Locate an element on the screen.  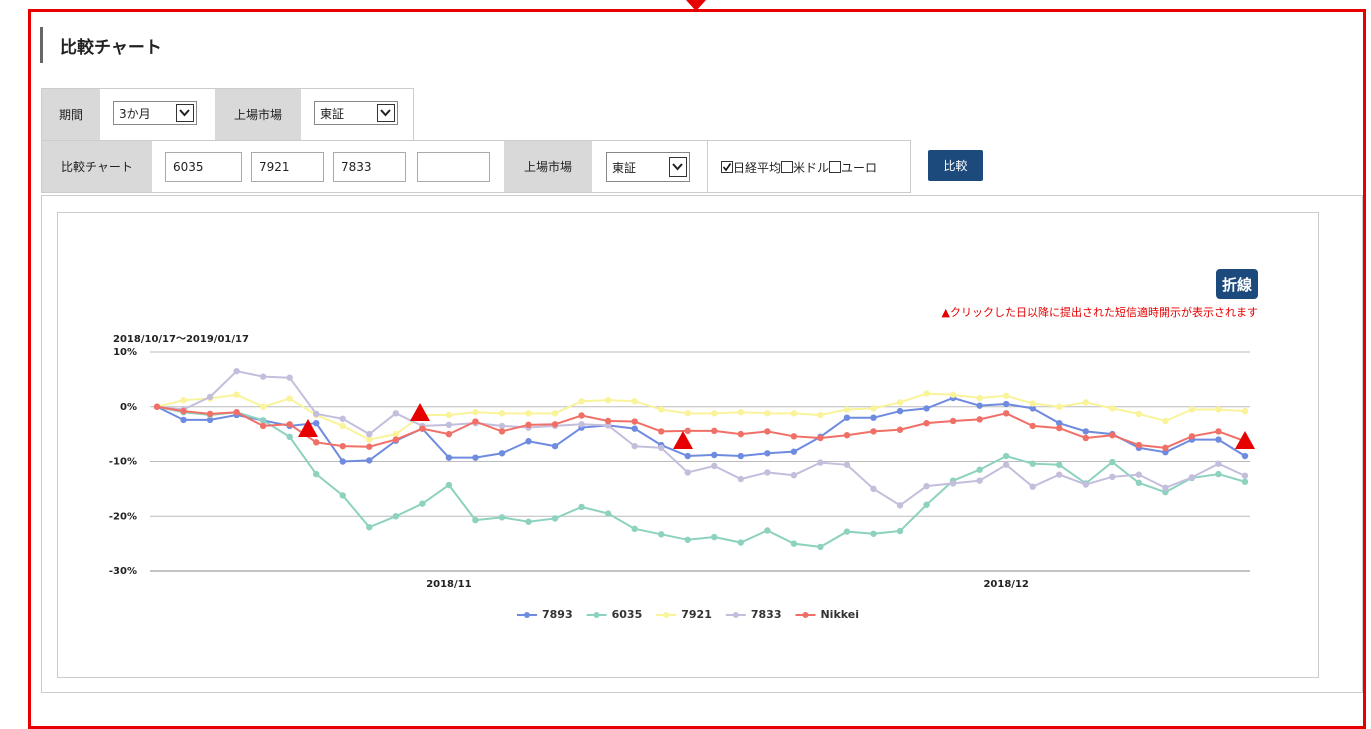
checkbox-label: 米ドル is located at coordinates (811, 168).